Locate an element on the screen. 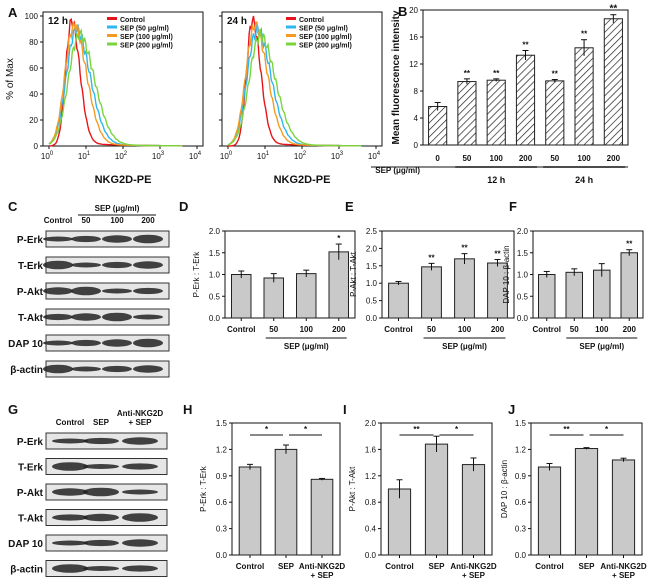  y-tick-label: 0 is located at coordinates (36, 146).